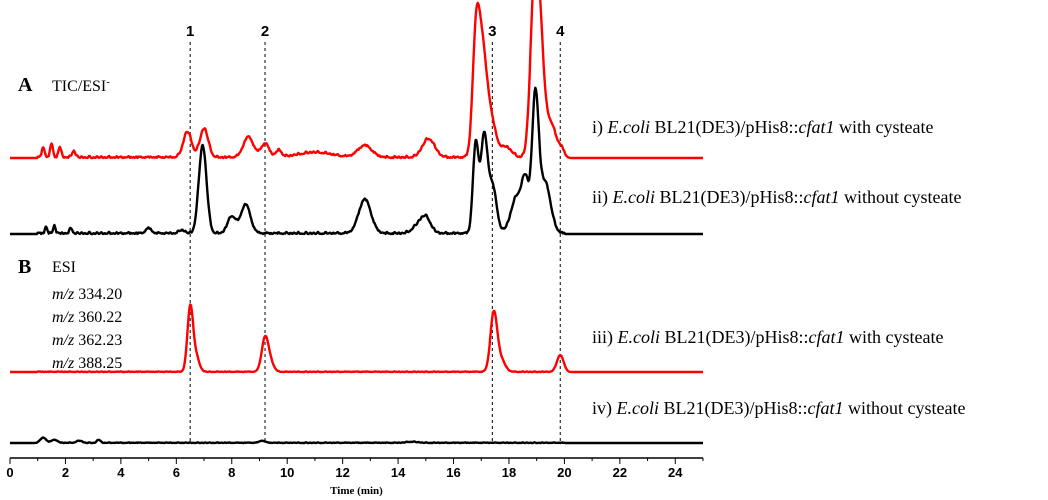  I want to click on panel-letter: B, so click(24, 267).